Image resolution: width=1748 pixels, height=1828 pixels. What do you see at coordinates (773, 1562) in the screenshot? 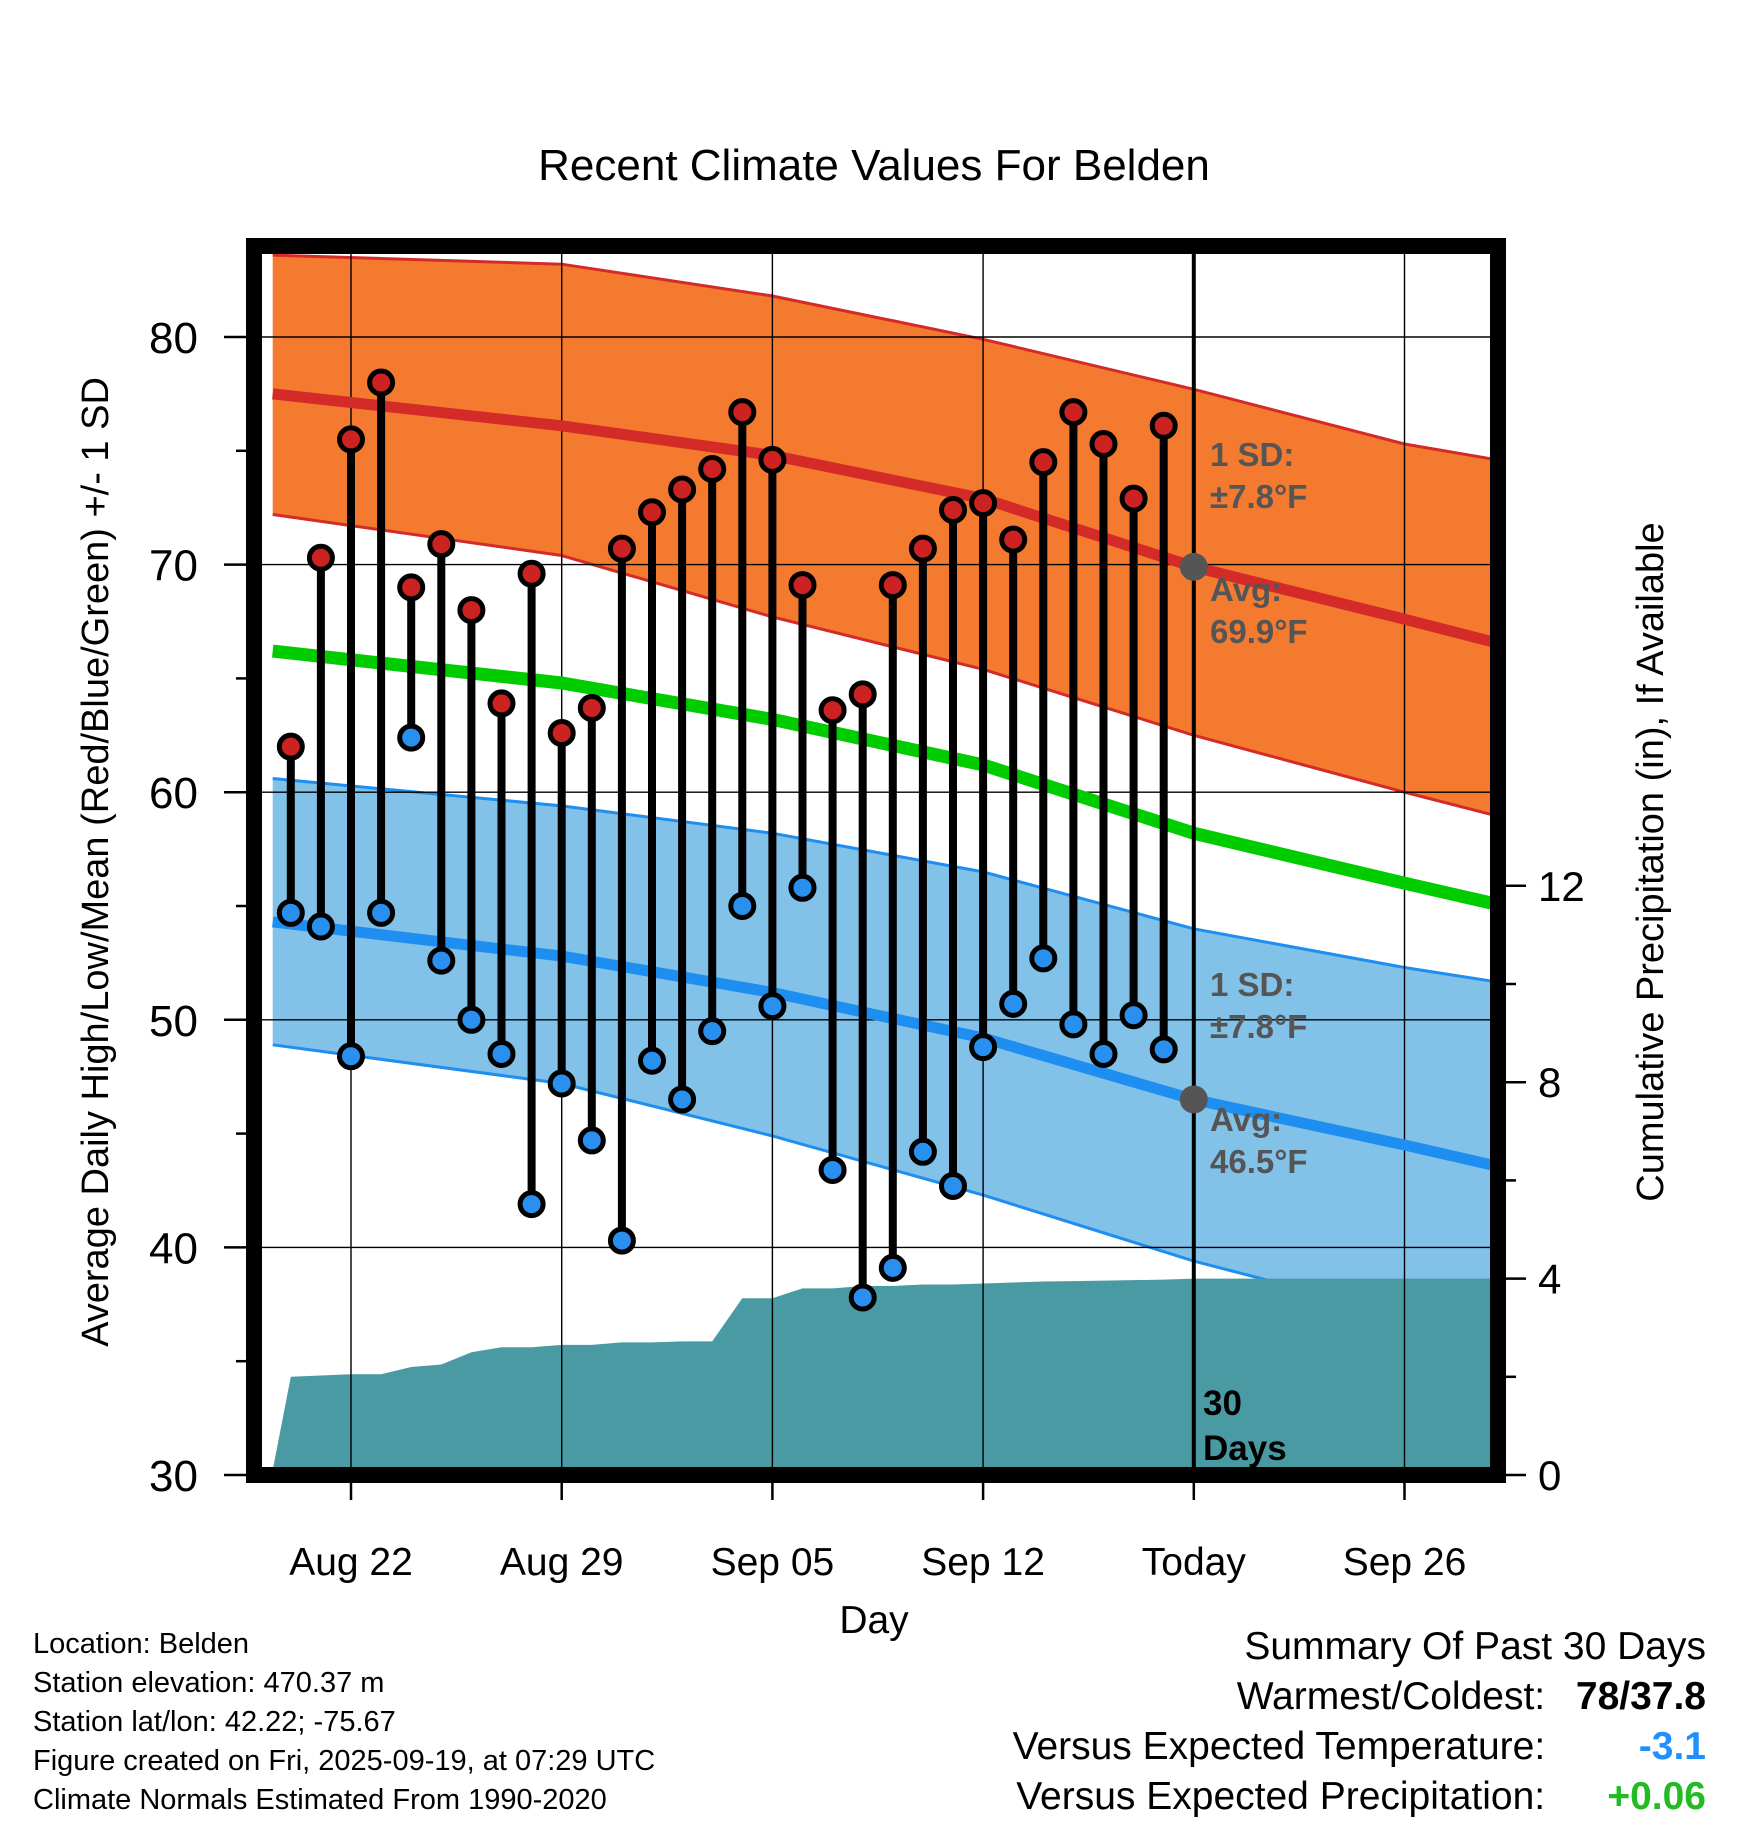
I see `x-tick-label: Sep 05` at bounding box center [773, 1562].